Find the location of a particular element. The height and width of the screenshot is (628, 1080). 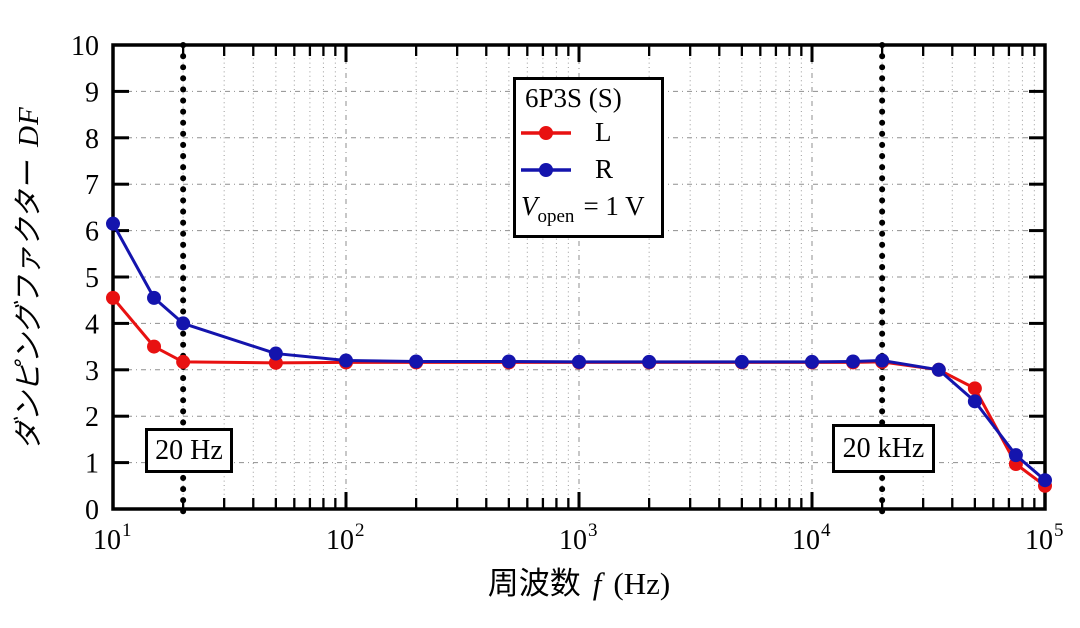

y-tick-label: 2 is located at coordinates (92, 417).